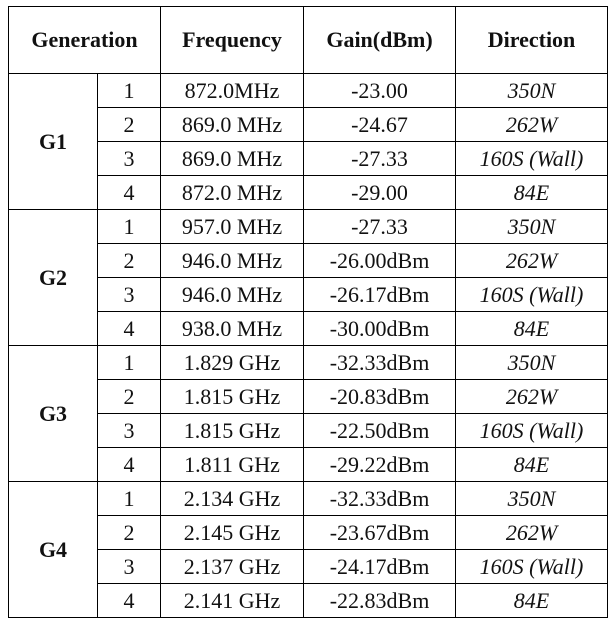 This screenshot has height=635, width=616. I want to click on header-generation: Generation, so click(84, 40).